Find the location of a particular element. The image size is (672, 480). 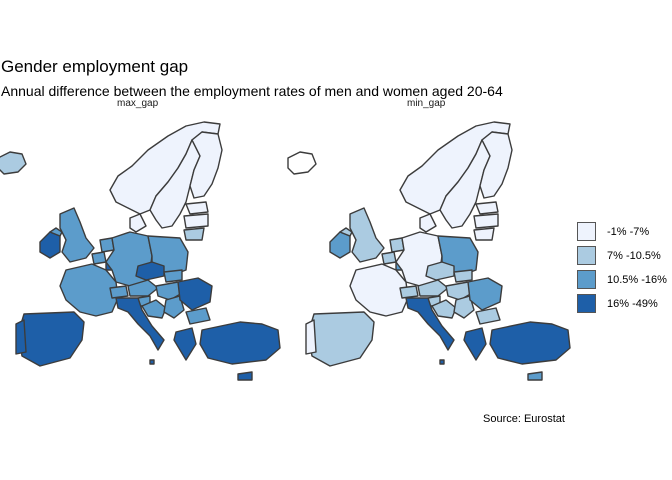

legend-item: -1% -7% is located at coordinates (624, 233).